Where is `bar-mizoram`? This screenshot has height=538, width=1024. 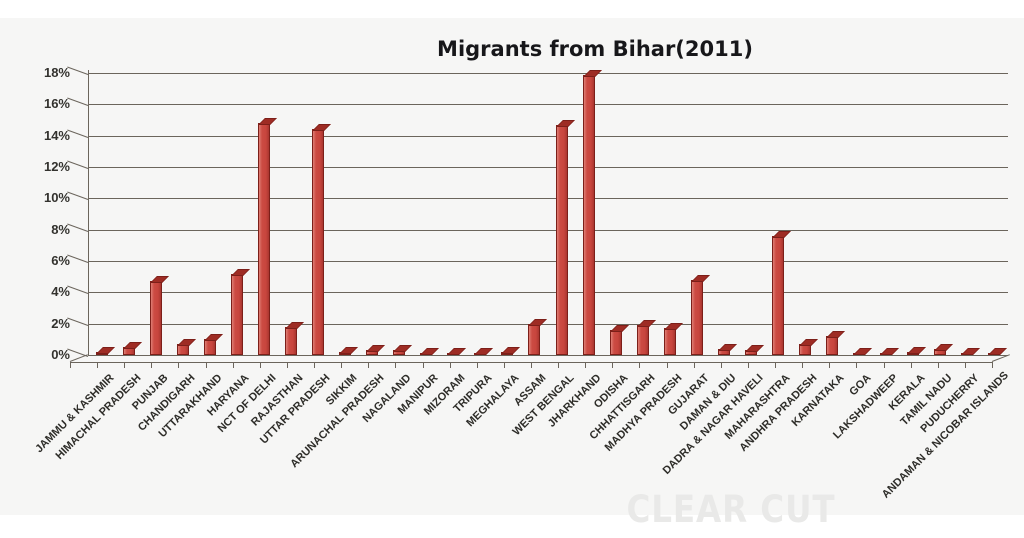 bar-mizoram is located at coordinates (453, 354).